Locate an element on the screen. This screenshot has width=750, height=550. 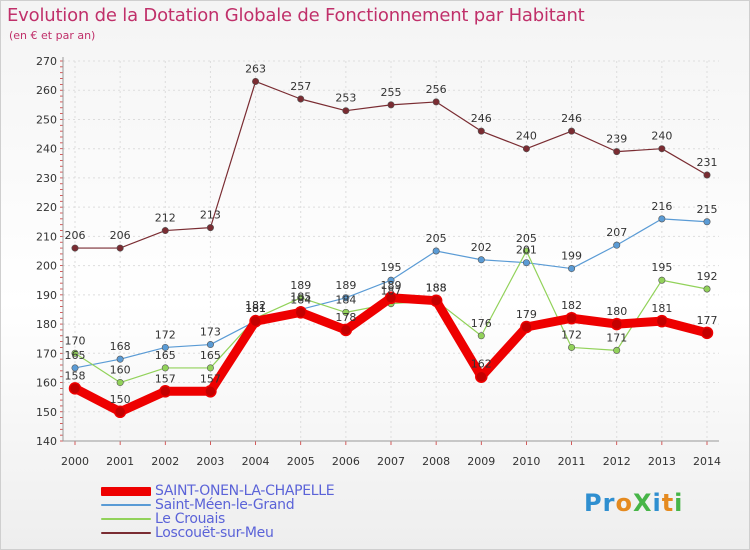
data-label: 177 is located at coordinates (707, 320).